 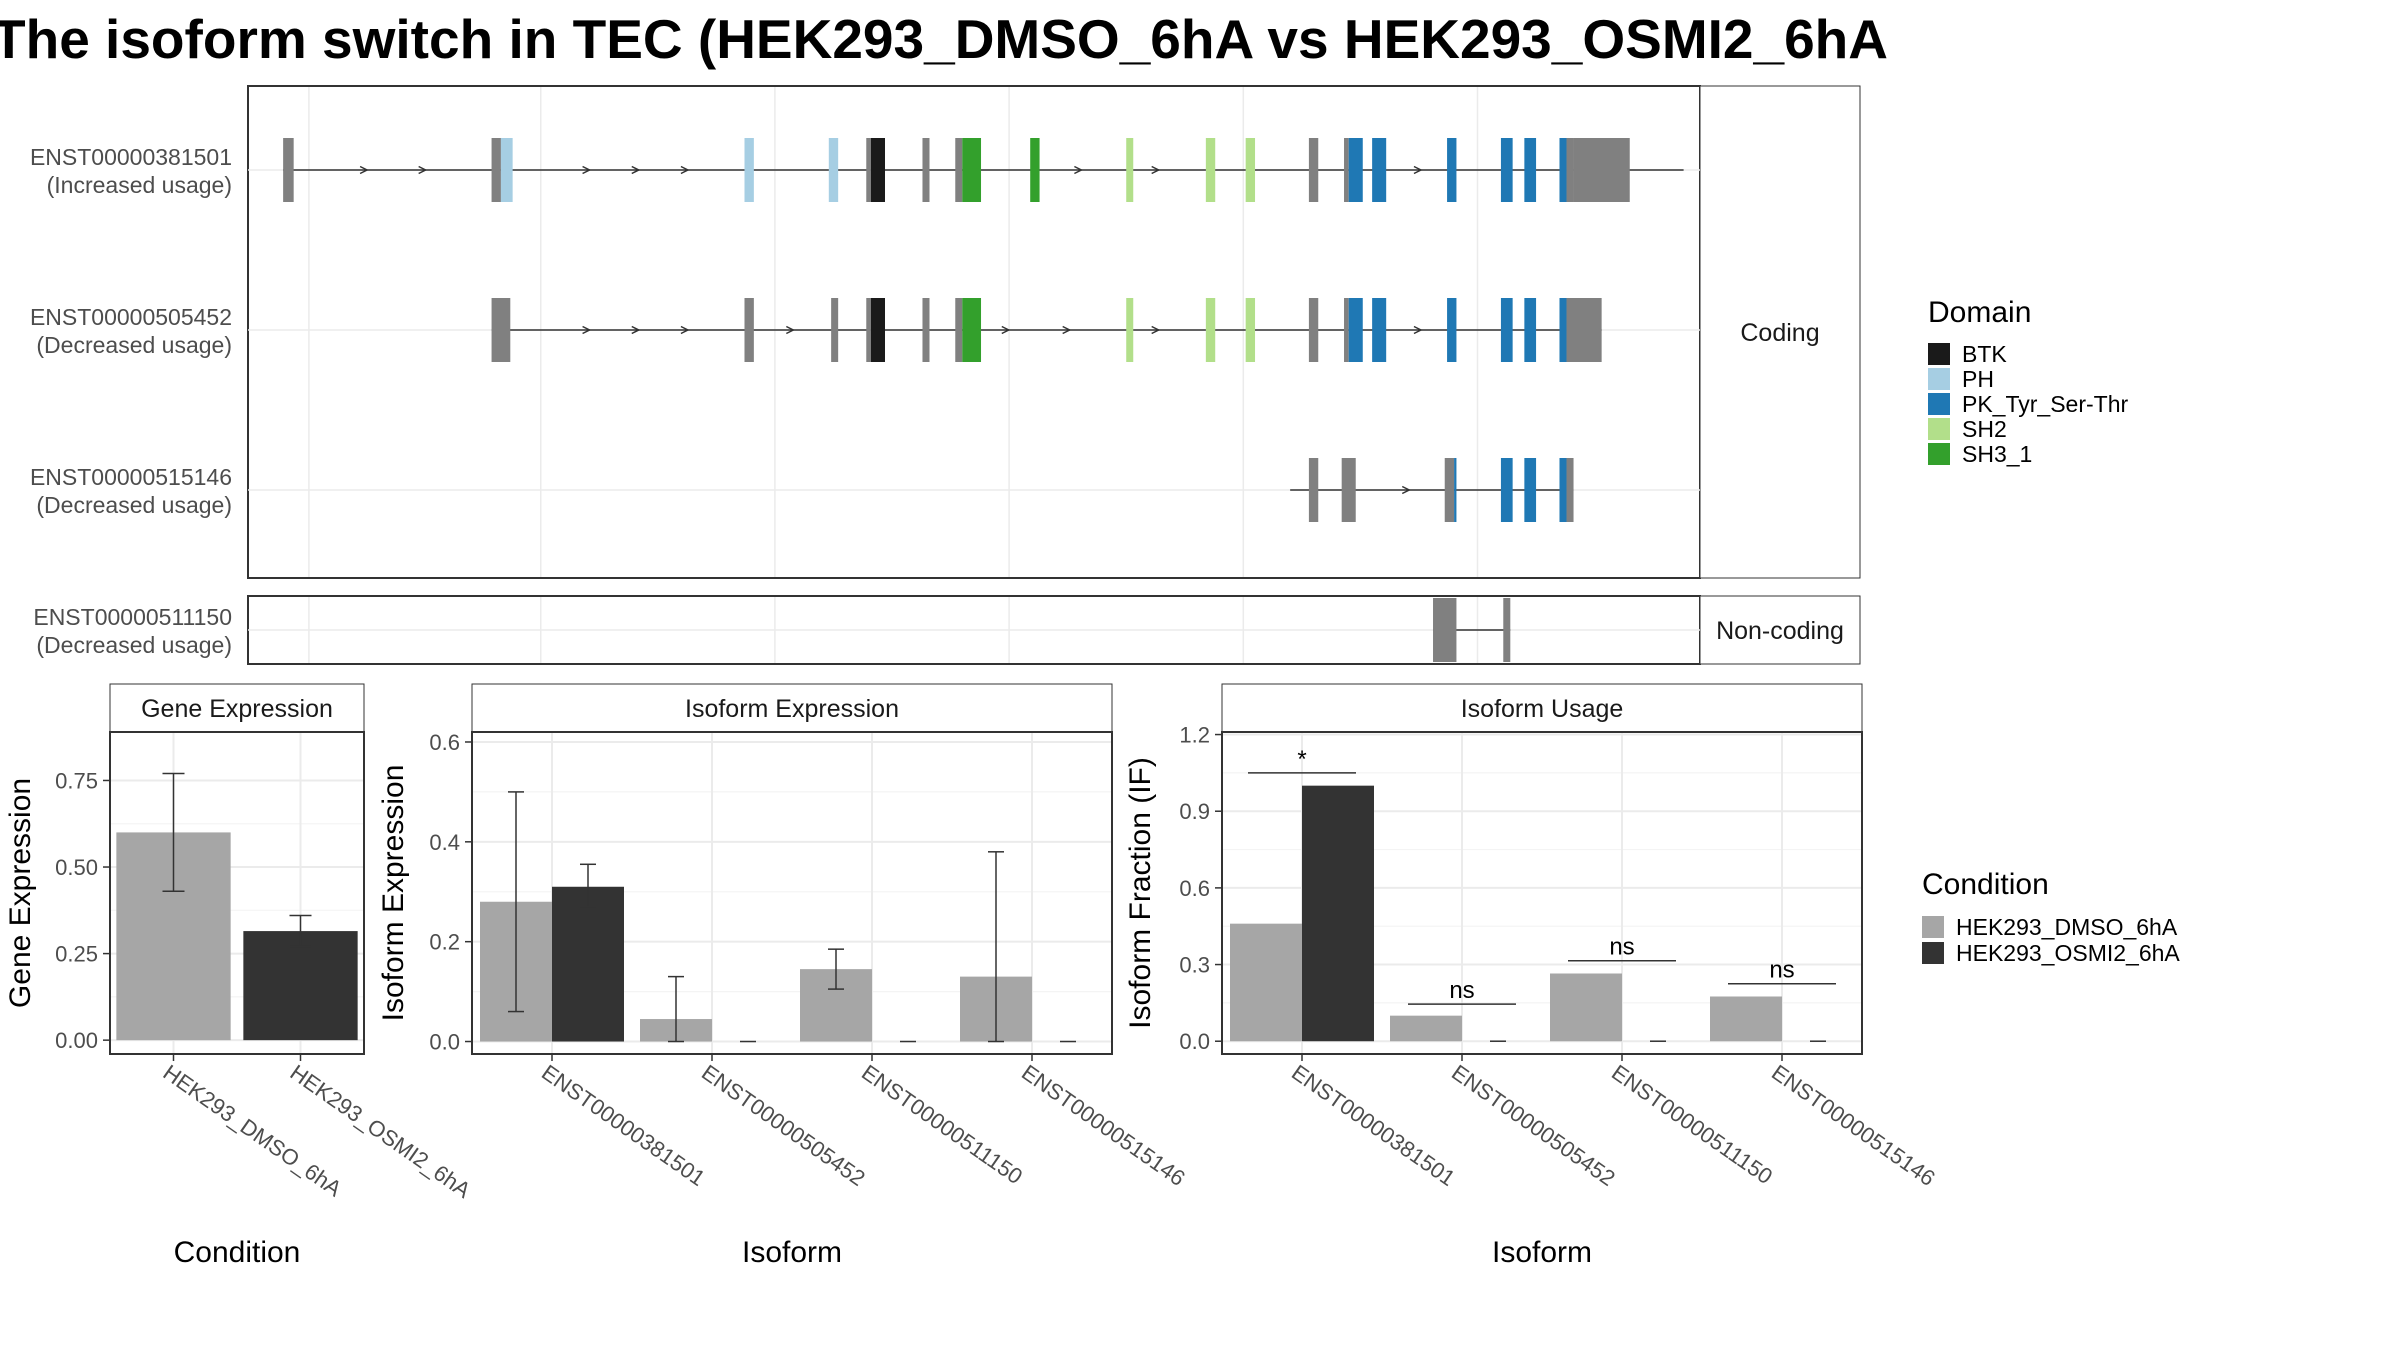 I want to click on noncoding-strip-label: Non-coding, so click(x=1780, y=631).